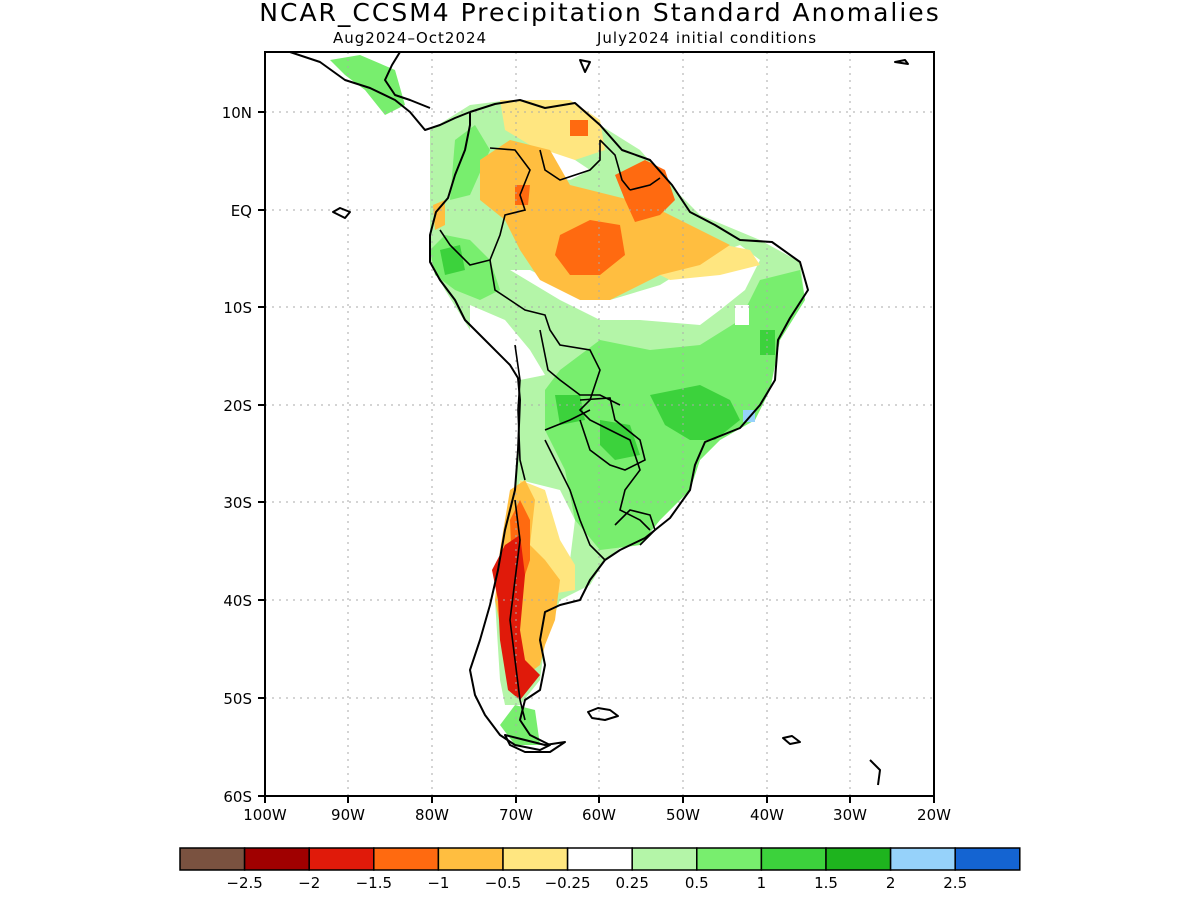 Image resolution: width=1200 pixels, height=900 pixels. What do you see at coordinates (850, 815) in the screenshot?
I see `lon-label: 30W` at bounding box center [850, 815].